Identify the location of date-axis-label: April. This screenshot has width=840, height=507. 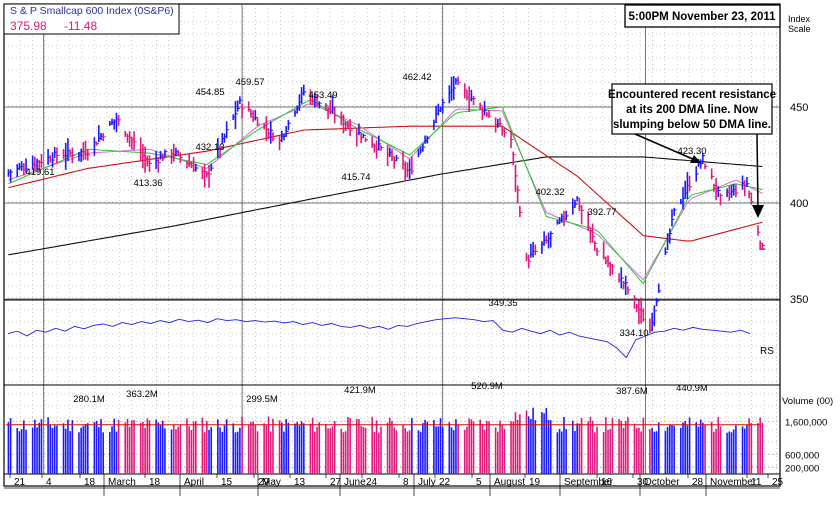
(194, 482).